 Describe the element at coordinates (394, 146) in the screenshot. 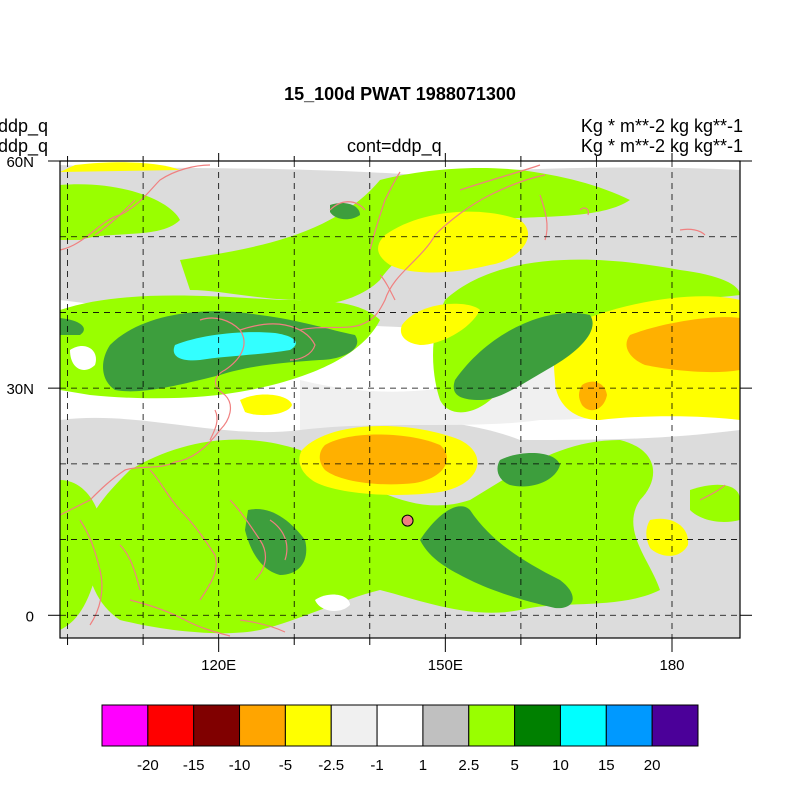

I see `center-contour-label: cont=ddp_q` at that location.